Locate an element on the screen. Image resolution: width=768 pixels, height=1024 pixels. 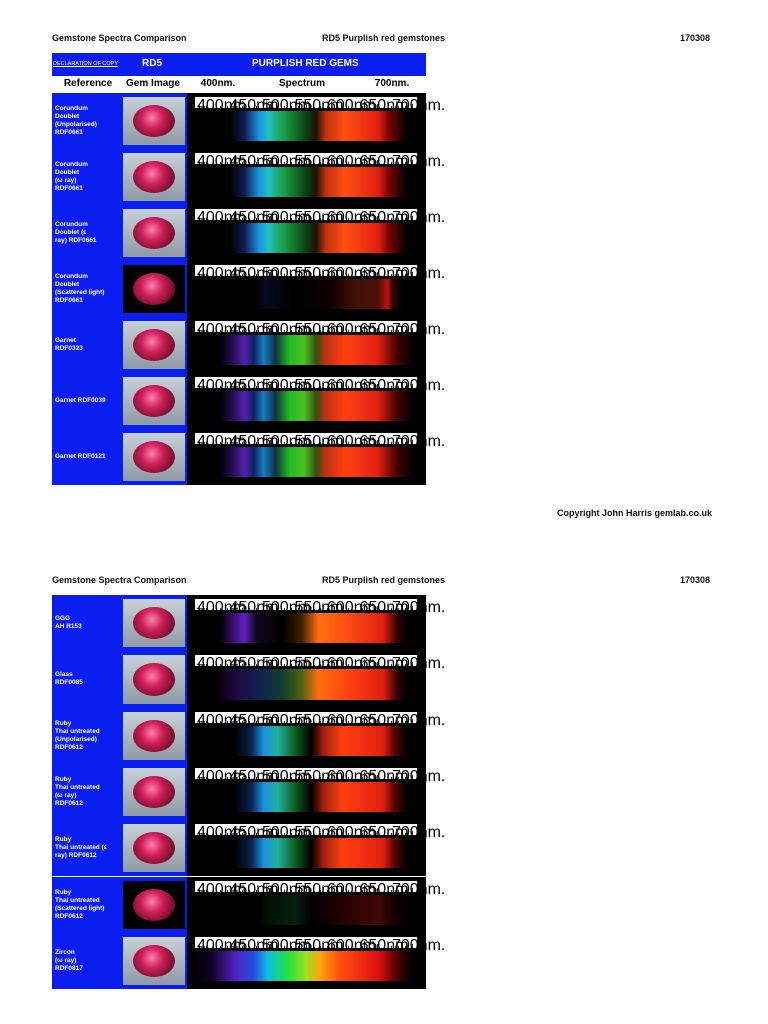
header-subtitle: RD5 Purplish red gemstones is located at coordinates (384, 580).